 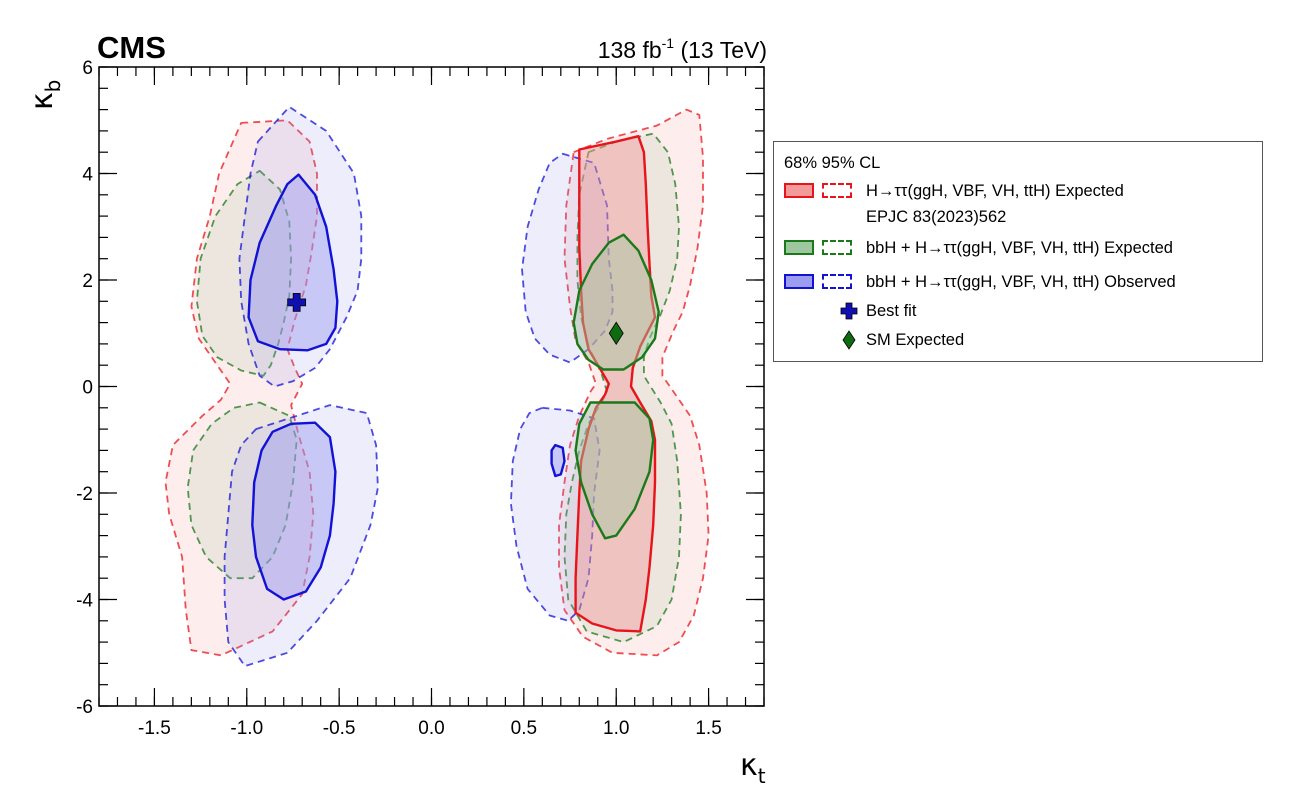 I want to click on legend-item-bbh-expected: bbH + H→ττ(ggH, VBF, VH, ttH) Expected, so click(x=1018, y=248).